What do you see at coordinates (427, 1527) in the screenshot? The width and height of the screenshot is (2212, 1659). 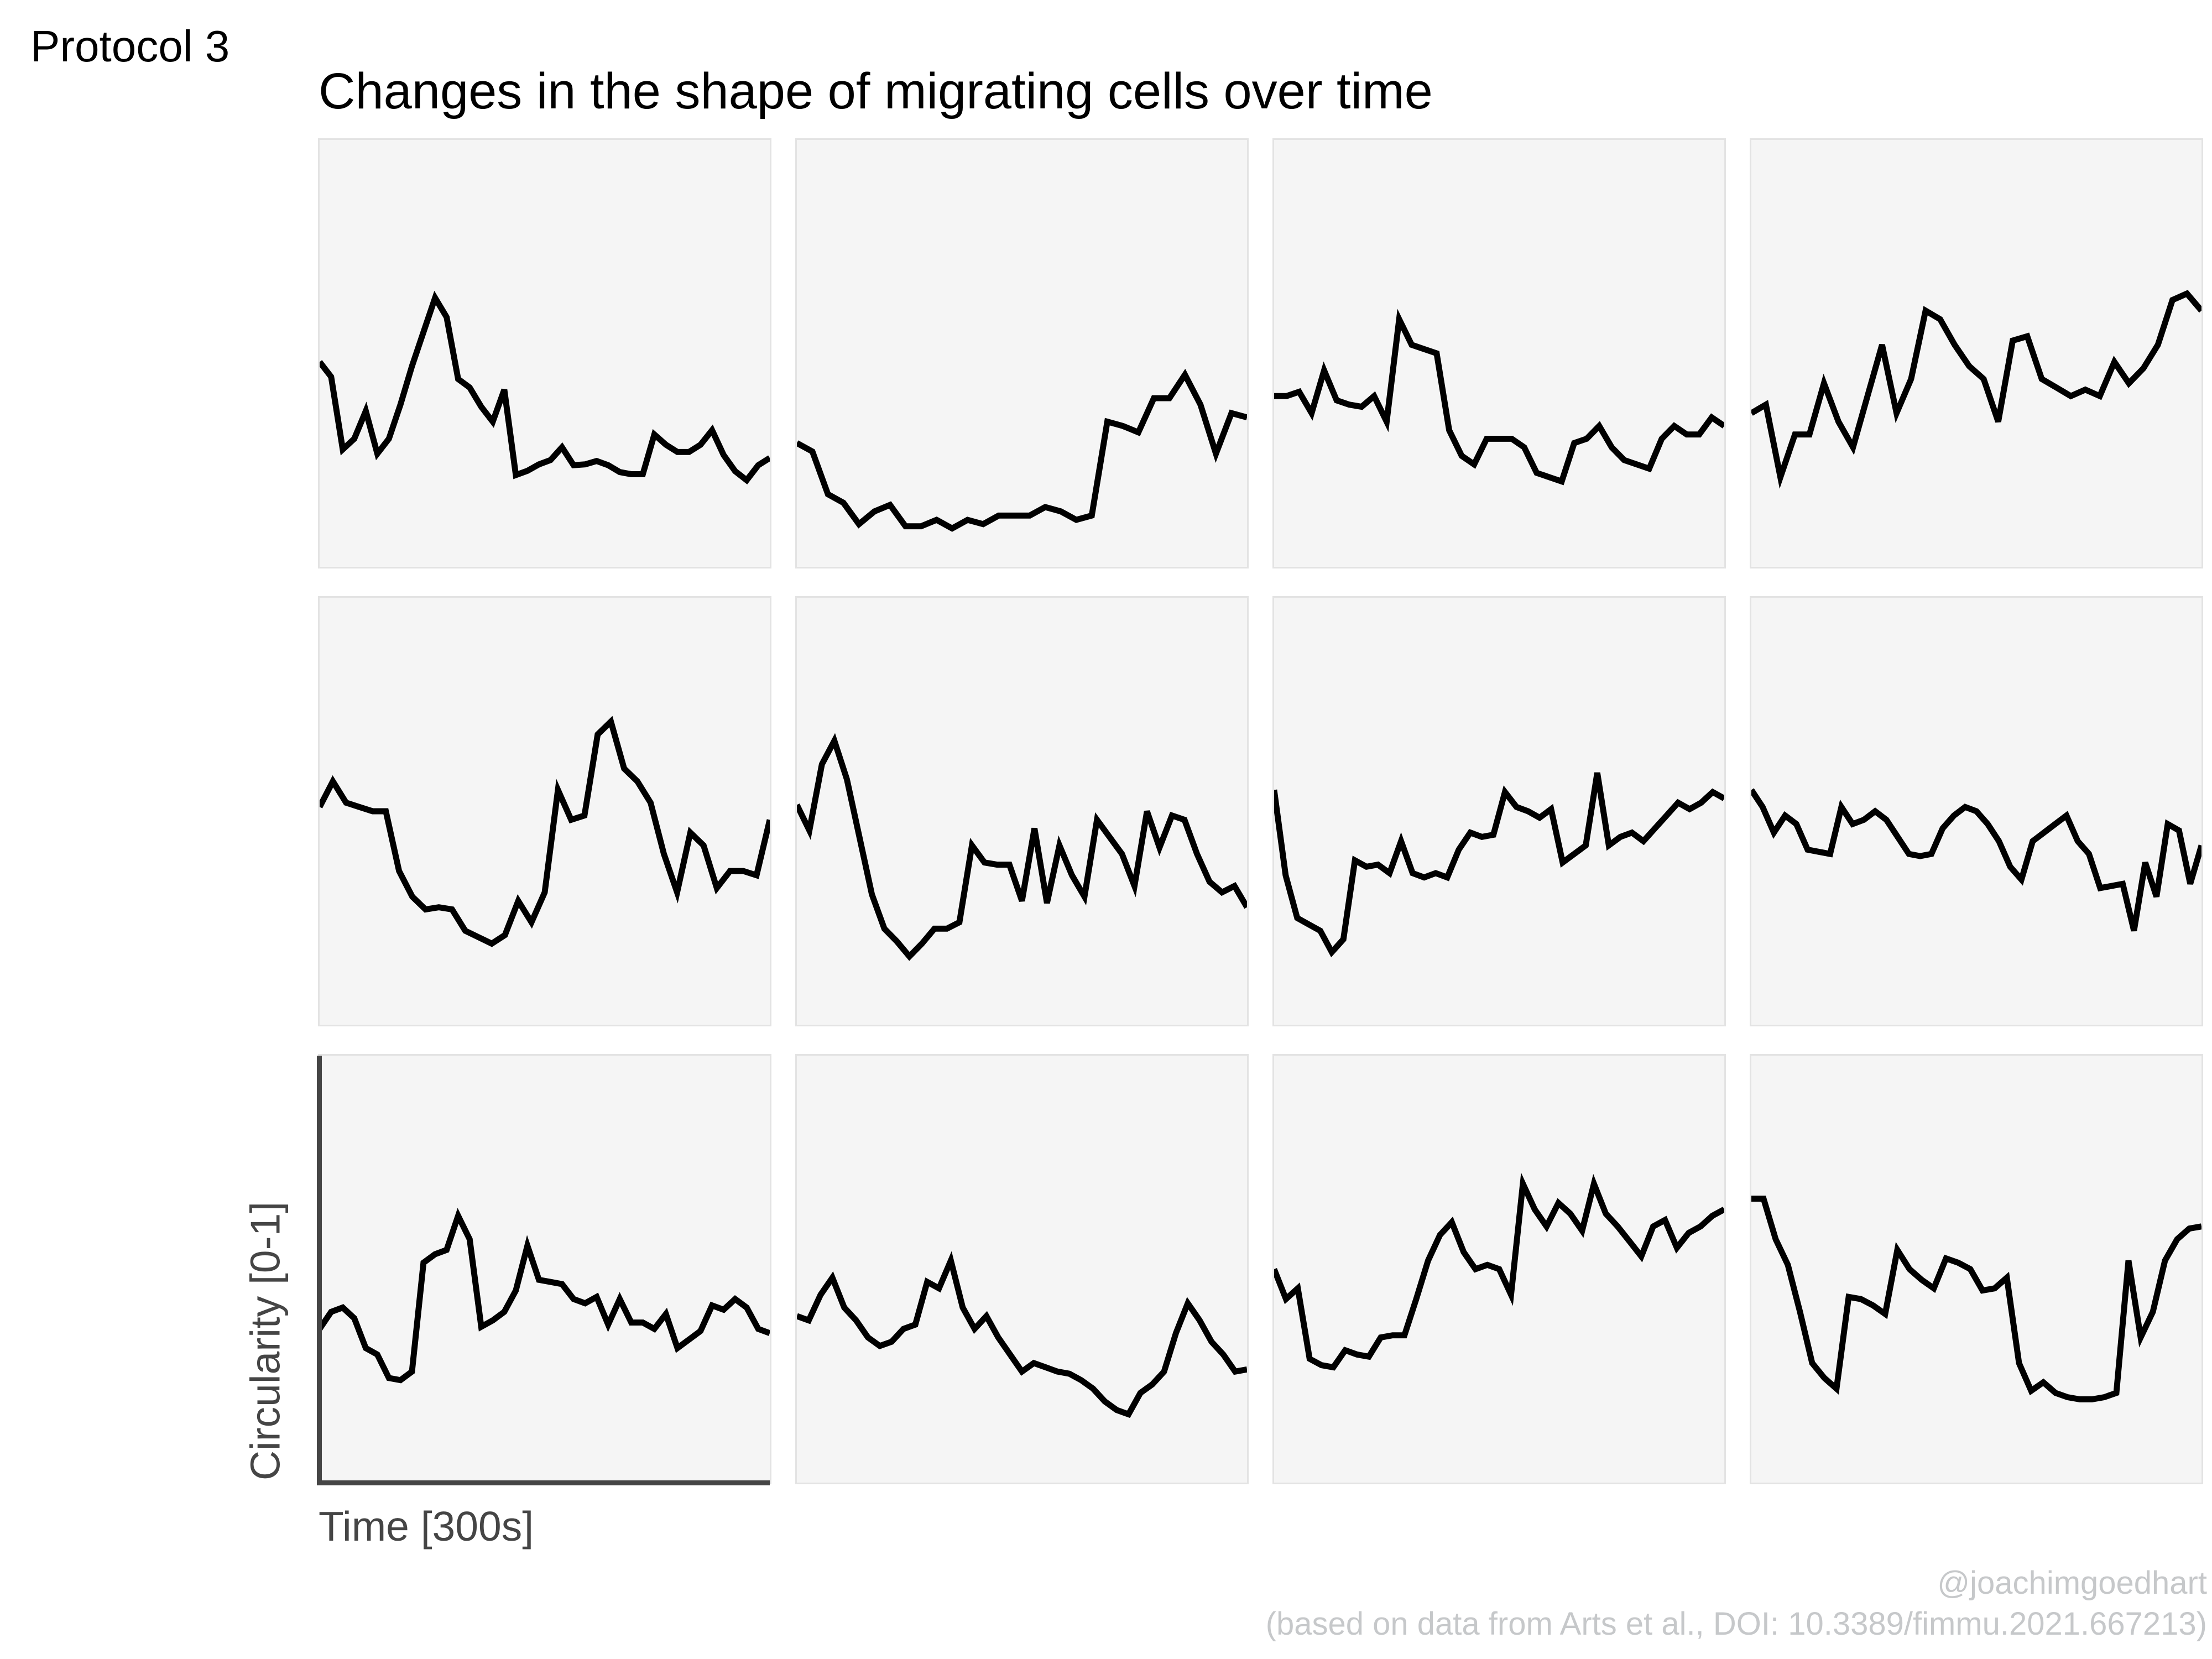 I see `x-axis-title: Time [300s]` at bounding box center [427, 1527].